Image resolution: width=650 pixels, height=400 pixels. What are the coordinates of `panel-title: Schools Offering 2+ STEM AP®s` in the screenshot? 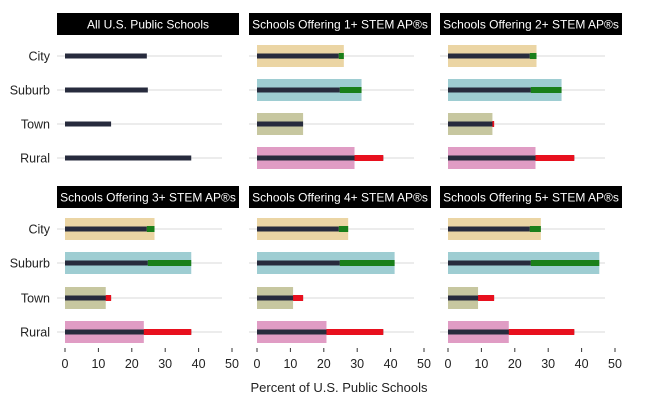 It's located at (531, 25).